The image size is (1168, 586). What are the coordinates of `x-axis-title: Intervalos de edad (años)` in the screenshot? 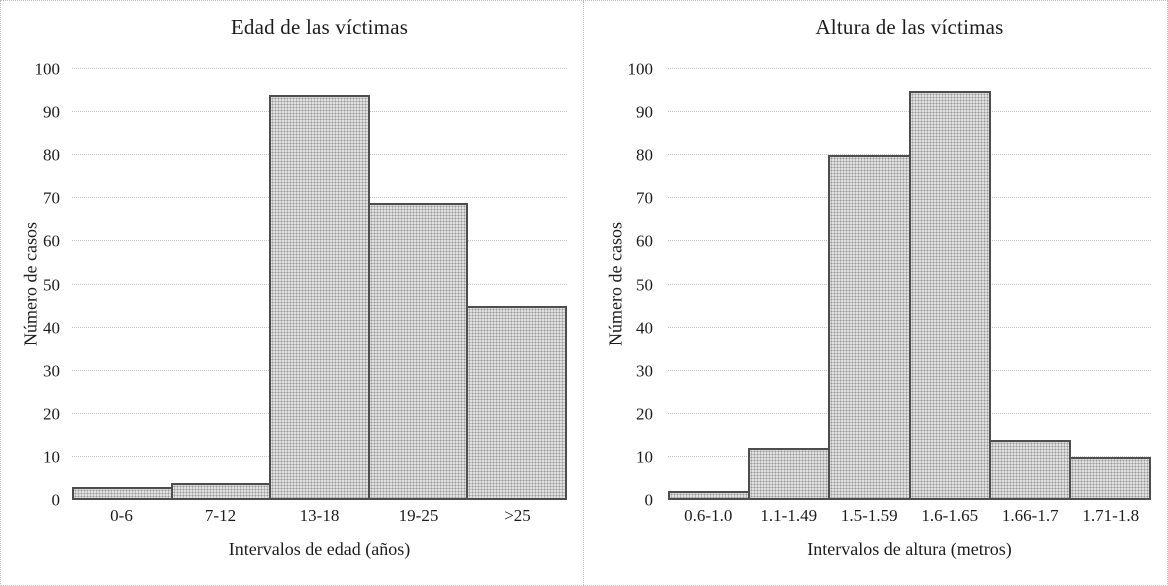 It's located at (319, 549).